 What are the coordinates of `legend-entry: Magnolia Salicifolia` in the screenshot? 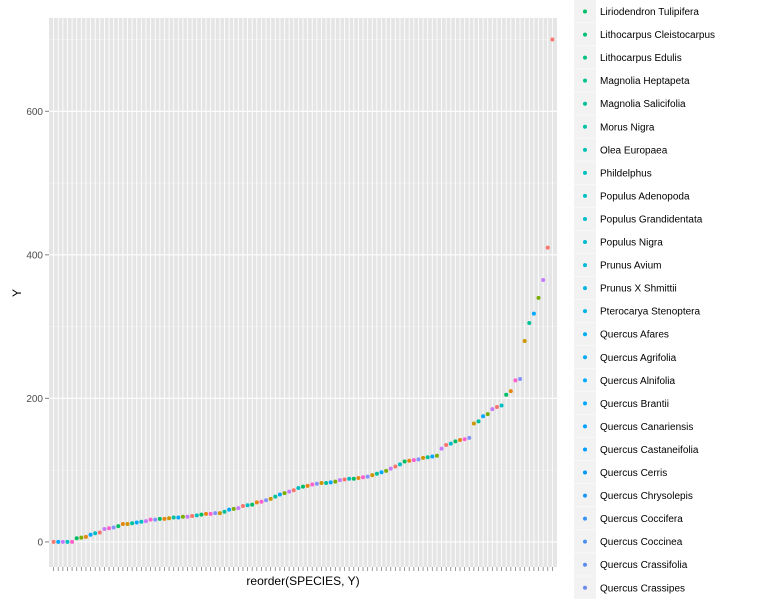 It's located at (630, 103).